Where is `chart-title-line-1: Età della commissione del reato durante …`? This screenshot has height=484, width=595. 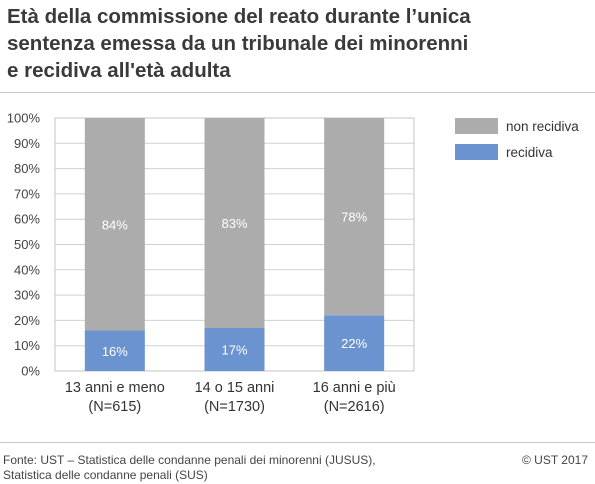
chart-title-line-1: Età della commissione del reato durante … is located at coordinates (239, 16).